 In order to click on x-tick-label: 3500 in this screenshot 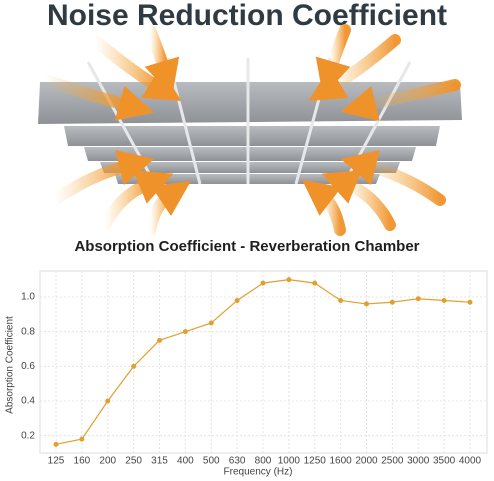, I will do `click(444, 461)`.